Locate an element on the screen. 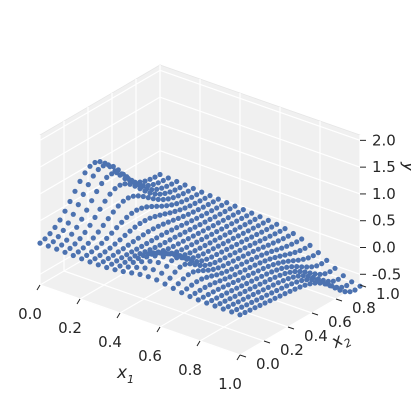  x1-tick-mark is located at coordinates (158, 329).